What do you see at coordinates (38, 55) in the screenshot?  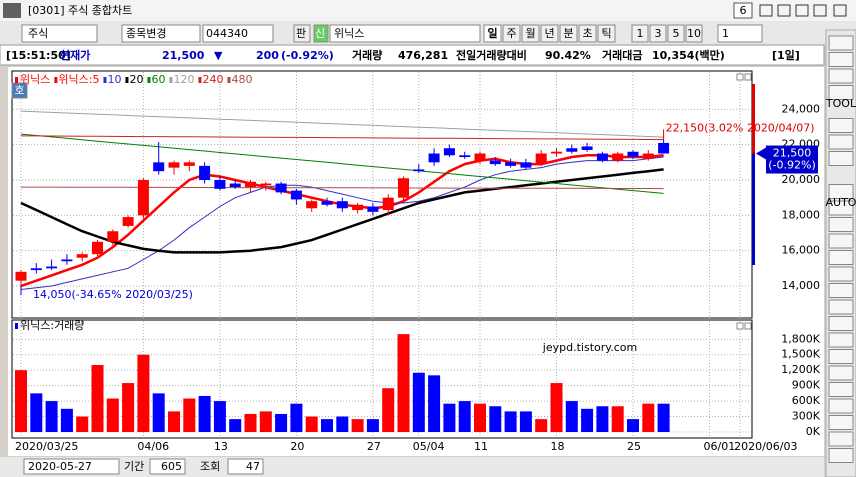 I see `info-time: [15:51:50]` at bounding box center [38, 55].